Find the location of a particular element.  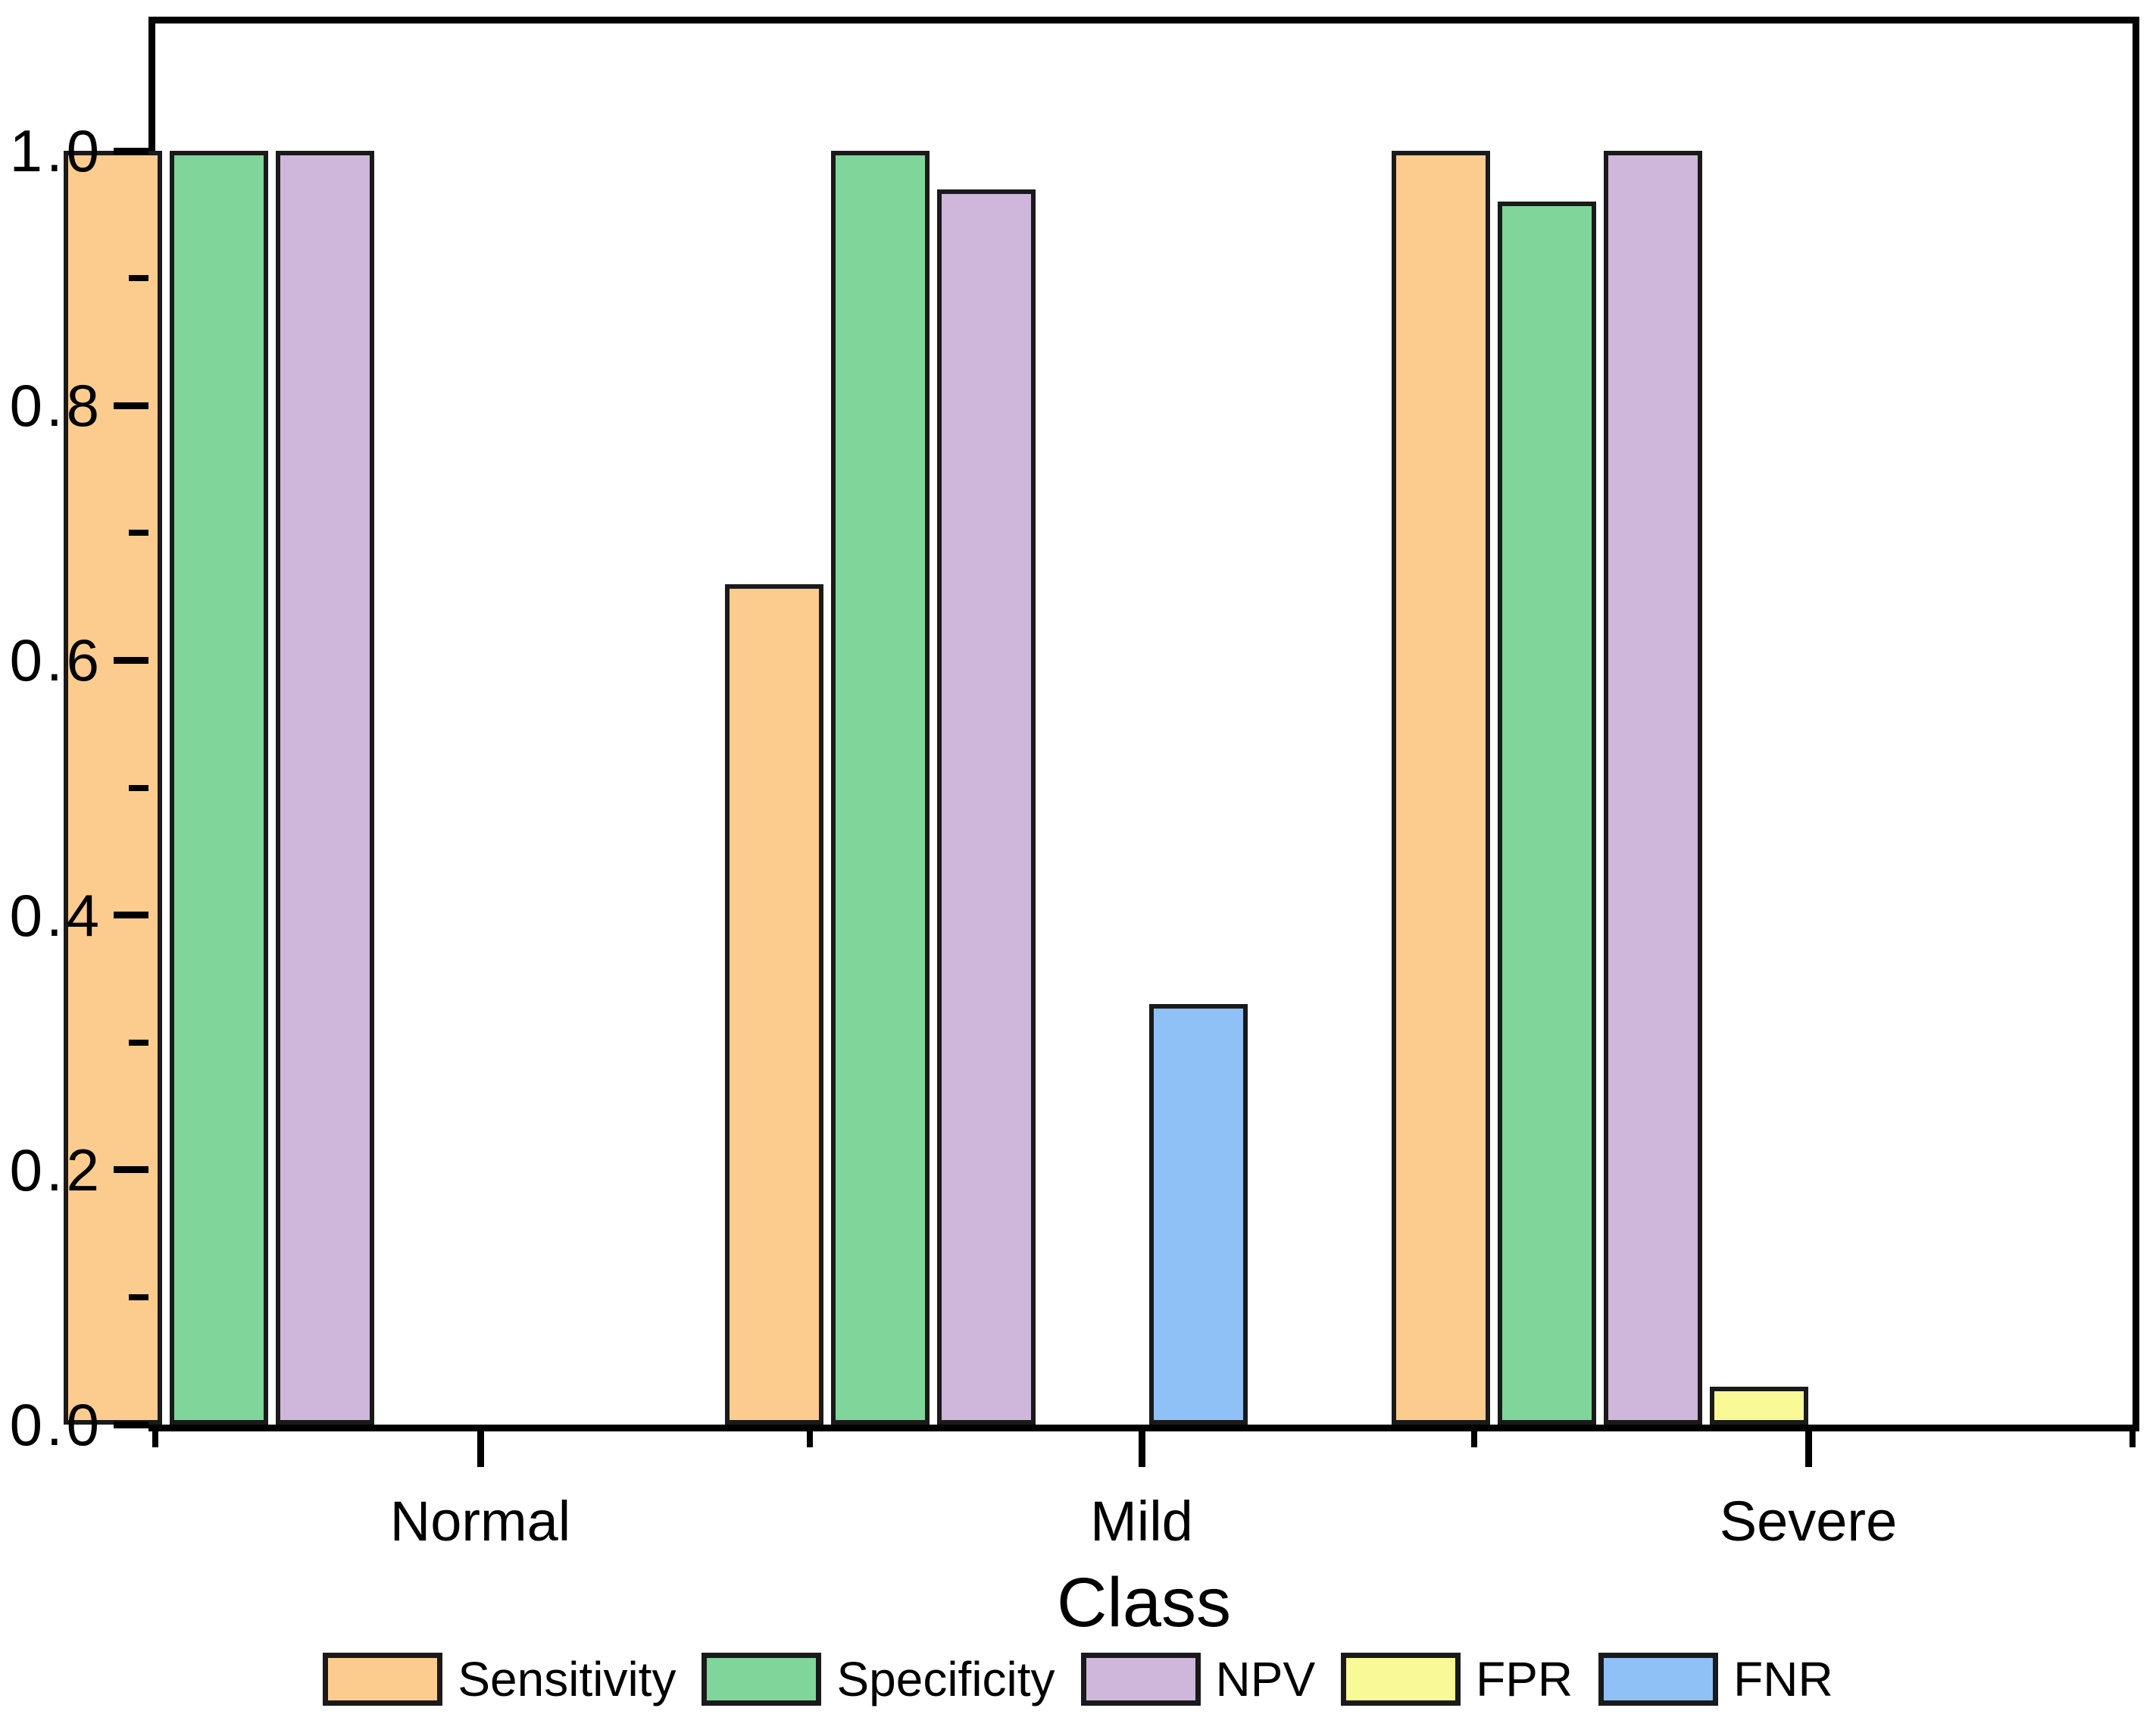

bar-sensitivity-mild is located at coordinates (774, 1004).